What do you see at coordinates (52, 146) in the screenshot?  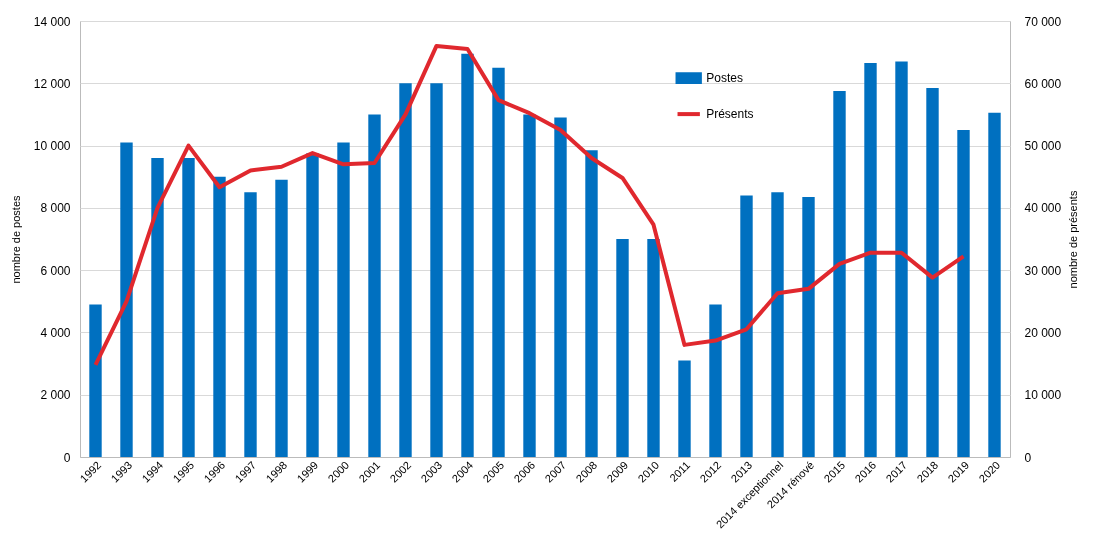 I see `y-tick-label: 10 000` at bounding box center [52, 146].